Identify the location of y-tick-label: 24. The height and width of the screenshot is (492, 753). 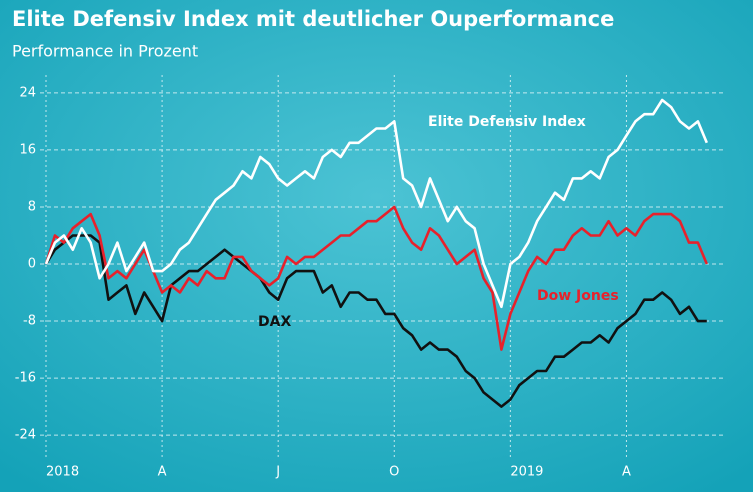
(27, 92).